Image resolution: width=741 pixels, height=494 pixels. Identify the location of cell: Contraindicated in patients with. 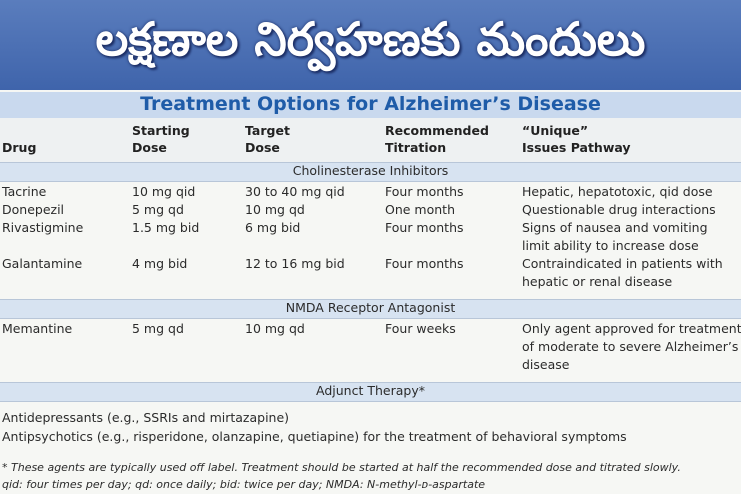
(622, 263).